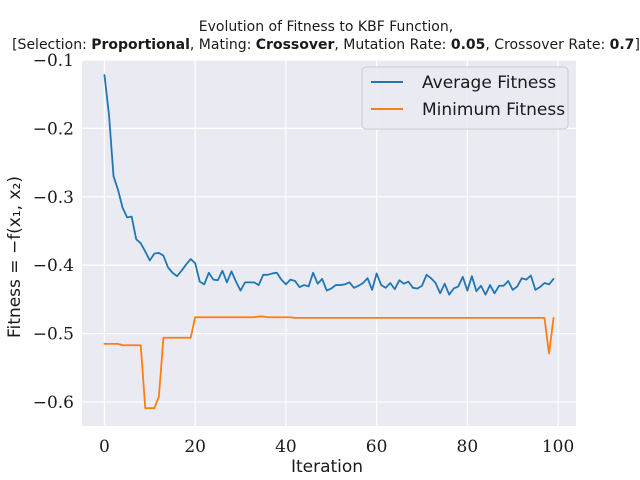  What do you see at coordinates (53, 403) in the screenshot?
I see `y-tick-label-5: −0.6` at bounding box center [53, 403].